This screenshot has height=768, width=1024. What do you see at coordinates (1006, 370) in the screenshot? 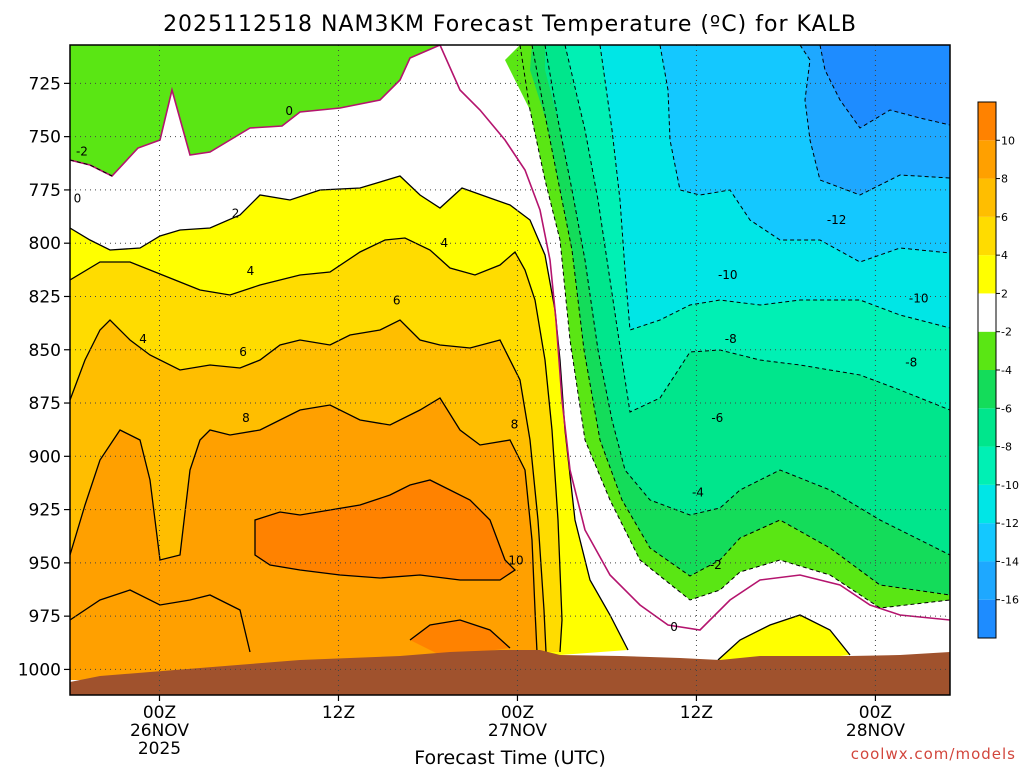
I see `colorbar-tick-label: -4` at bounding box center [1006, 370].